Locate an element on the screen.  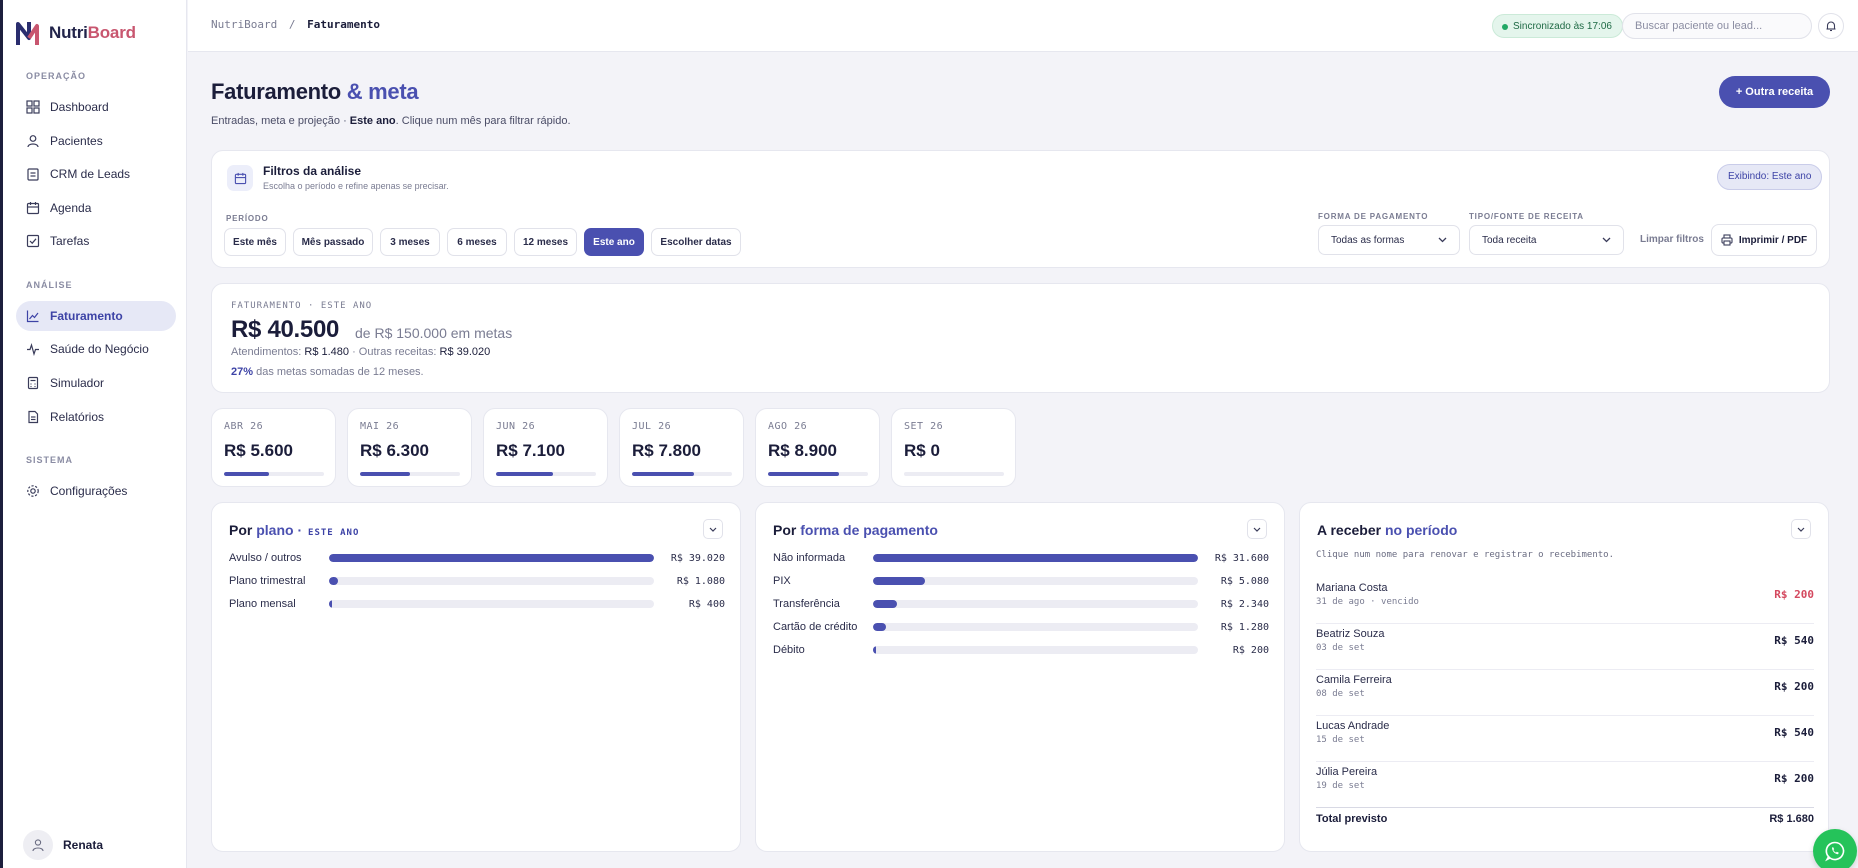
receivable-name: Camila Ferreira is located at coordinates (1354, 680).